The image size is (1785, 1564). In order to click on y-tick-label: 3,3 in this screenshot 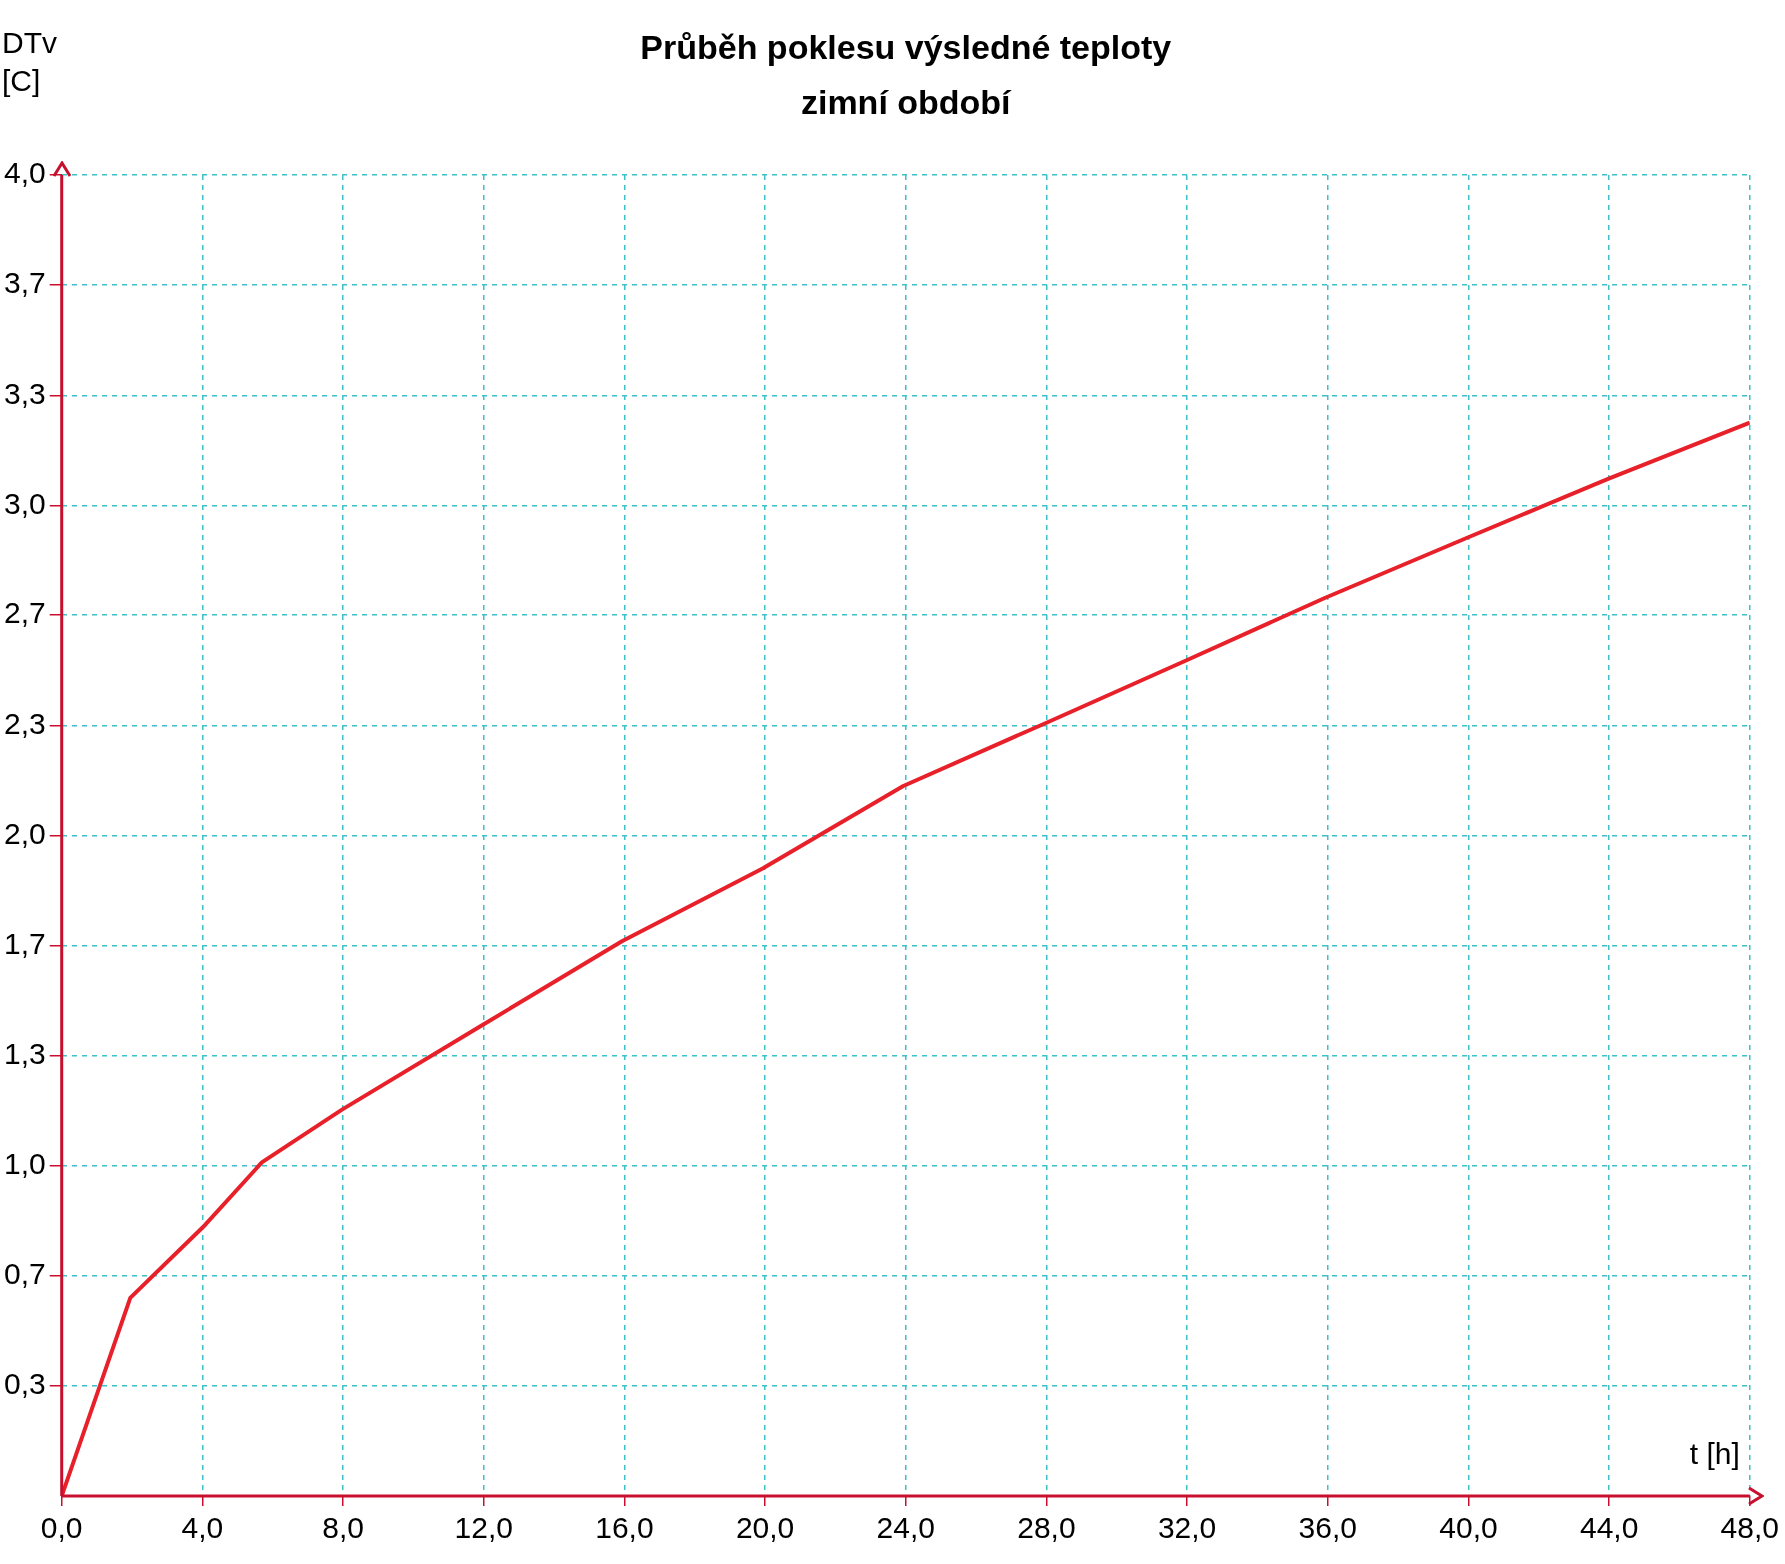, I will do `click(24, 393)`.